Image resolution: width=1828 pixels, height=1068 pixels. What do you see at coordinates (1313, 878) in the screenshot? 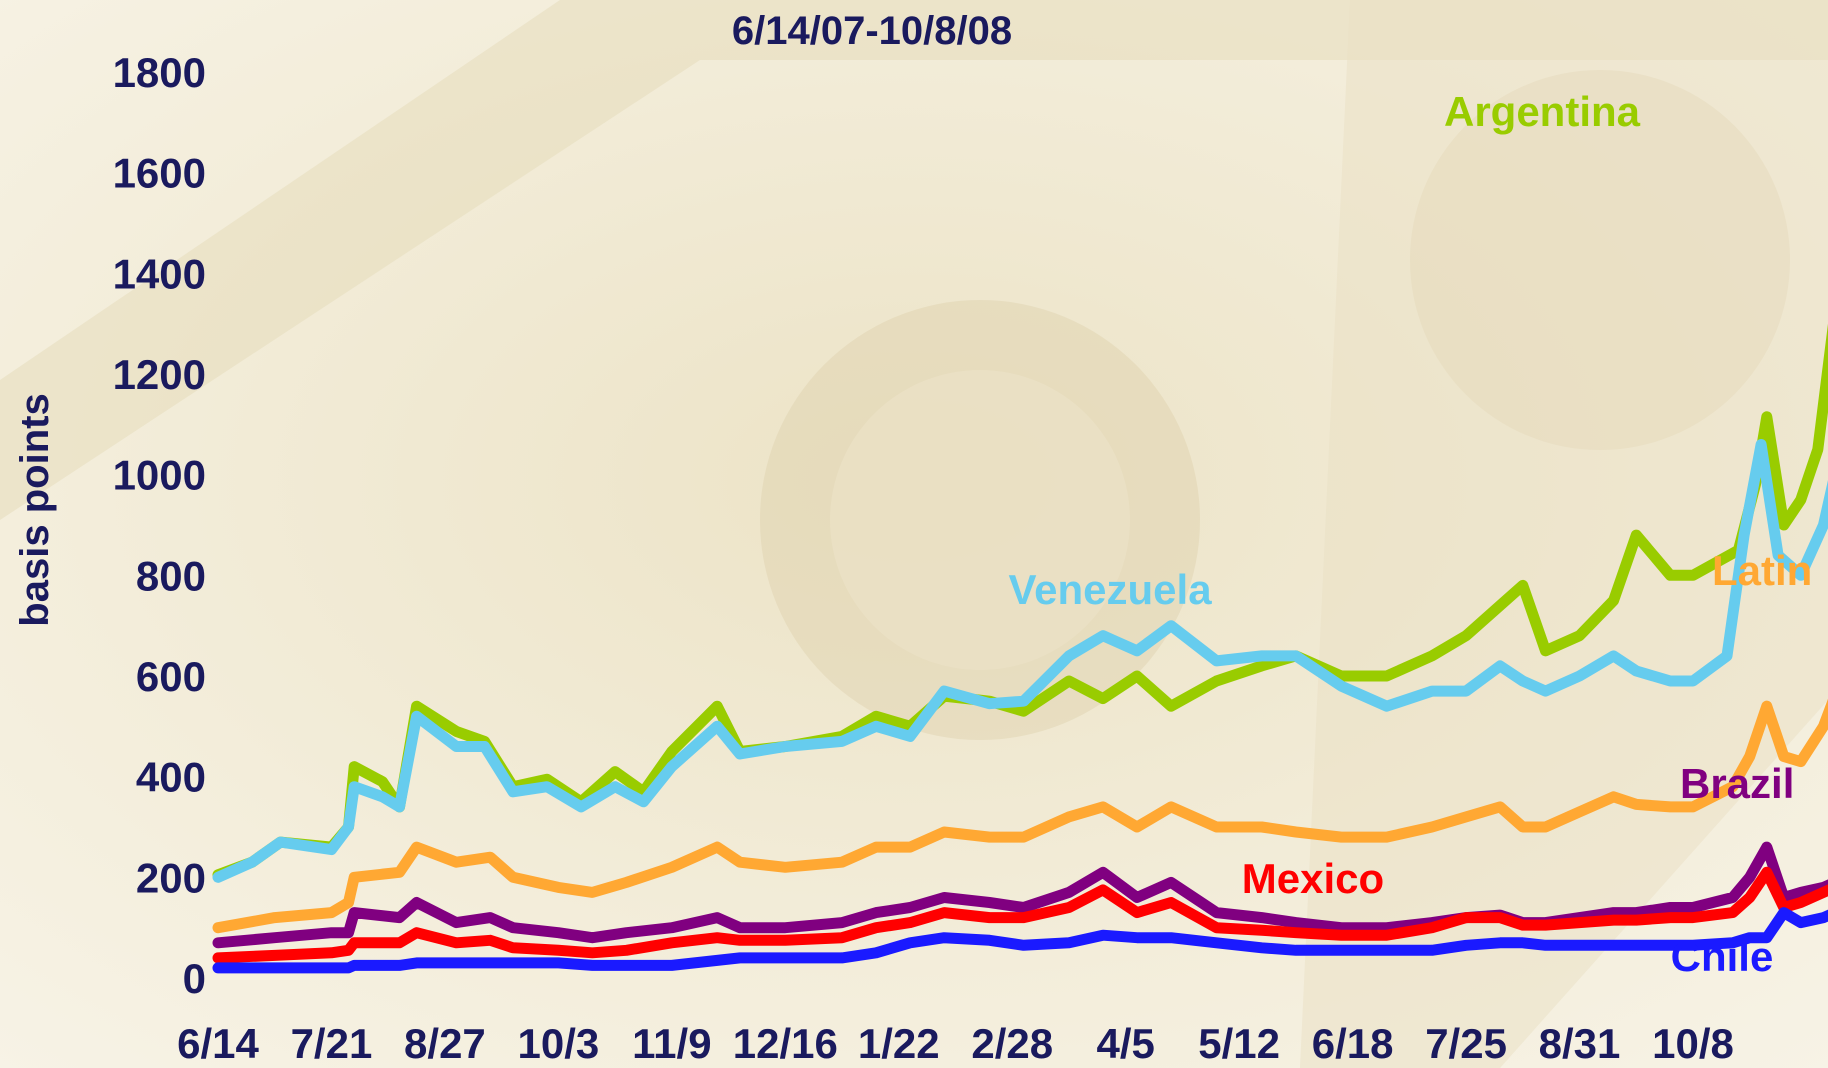
I see `series-label-mexico: Mexico` at bounding box center [1313, 878].